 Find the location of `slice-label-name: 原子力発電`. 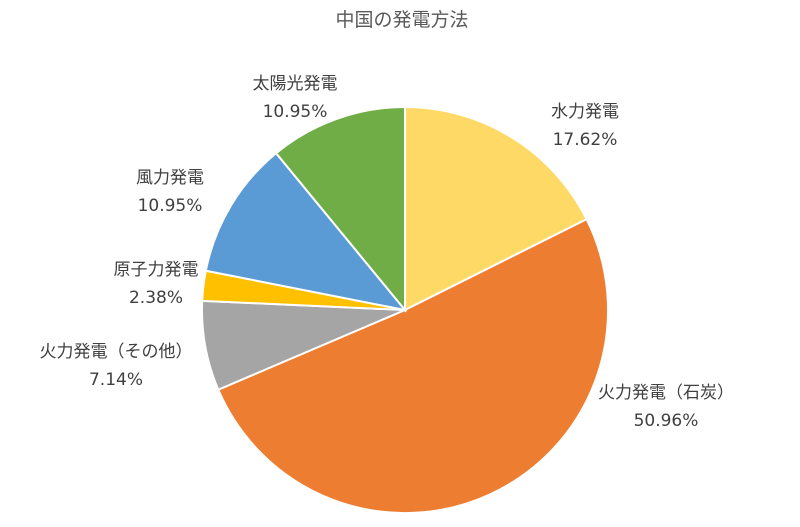

slice-label-name: 原子力発電 is located at coordinates (156, 270).